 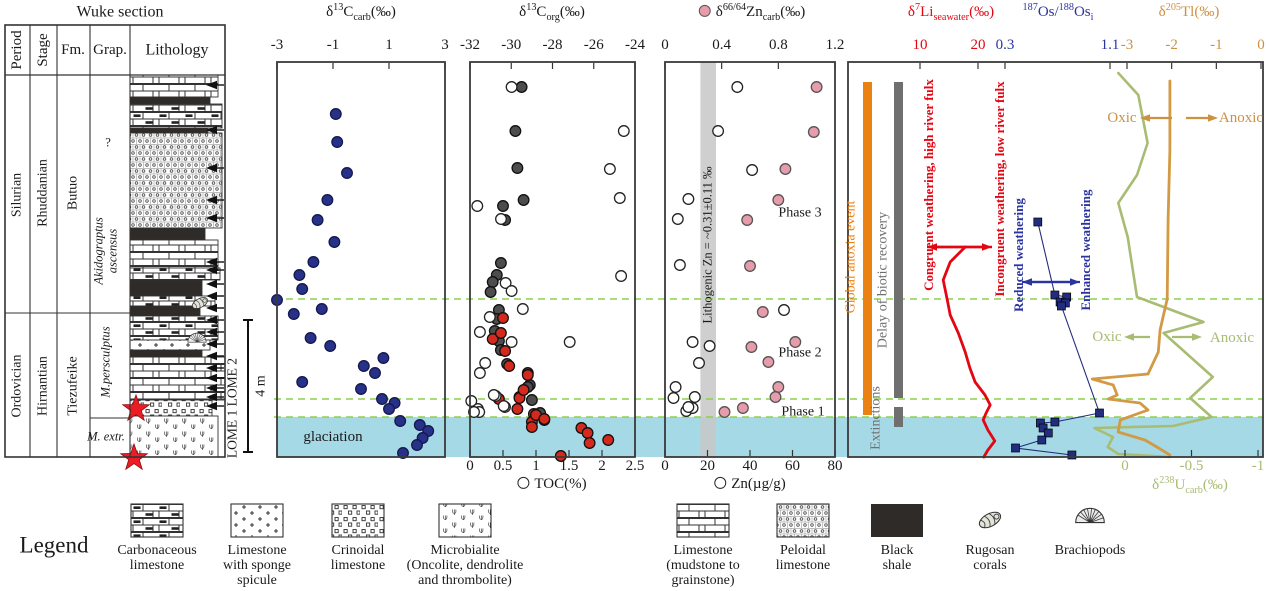 I want to click on panel-frame-d13c_carb, so click(x=361, y=259).